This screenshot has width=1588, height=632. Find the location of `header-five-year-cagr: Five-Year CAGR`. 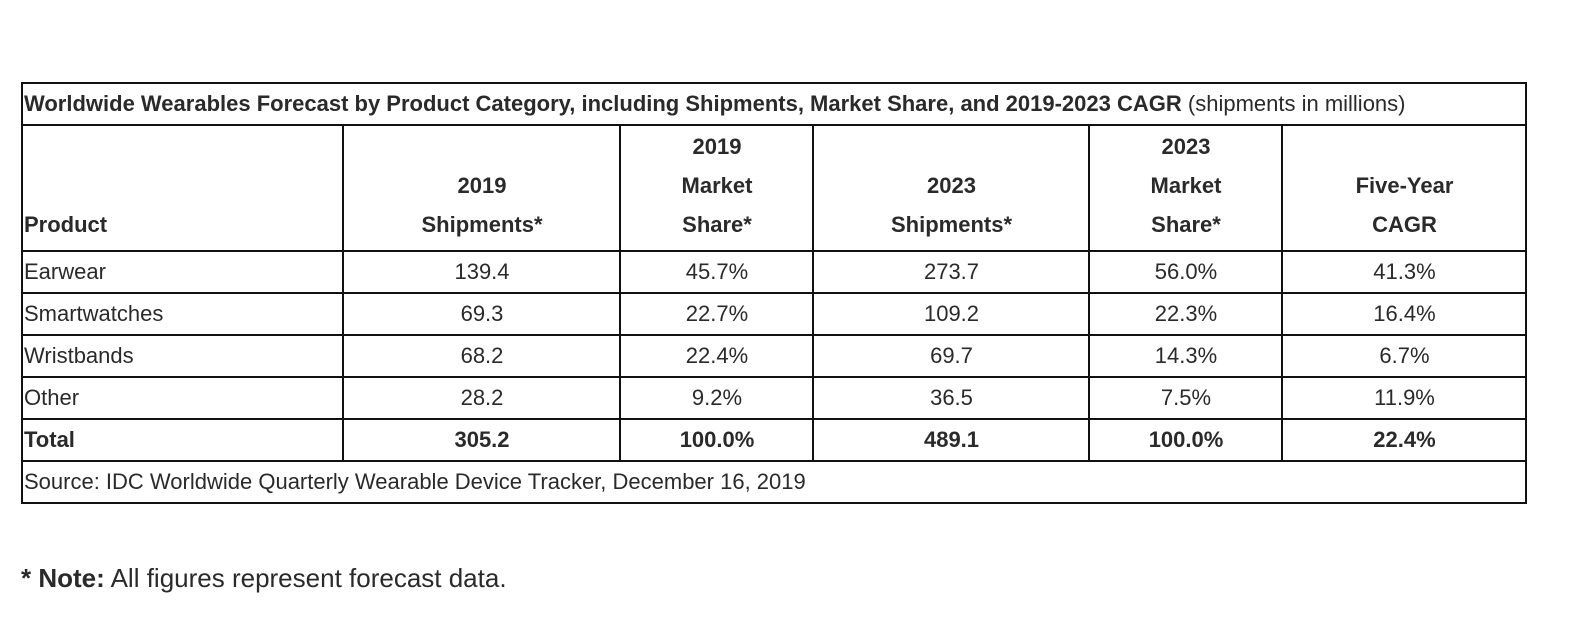

header-five-year-cagr: Five-Year CAGR is located at coordinates (1404, 188).